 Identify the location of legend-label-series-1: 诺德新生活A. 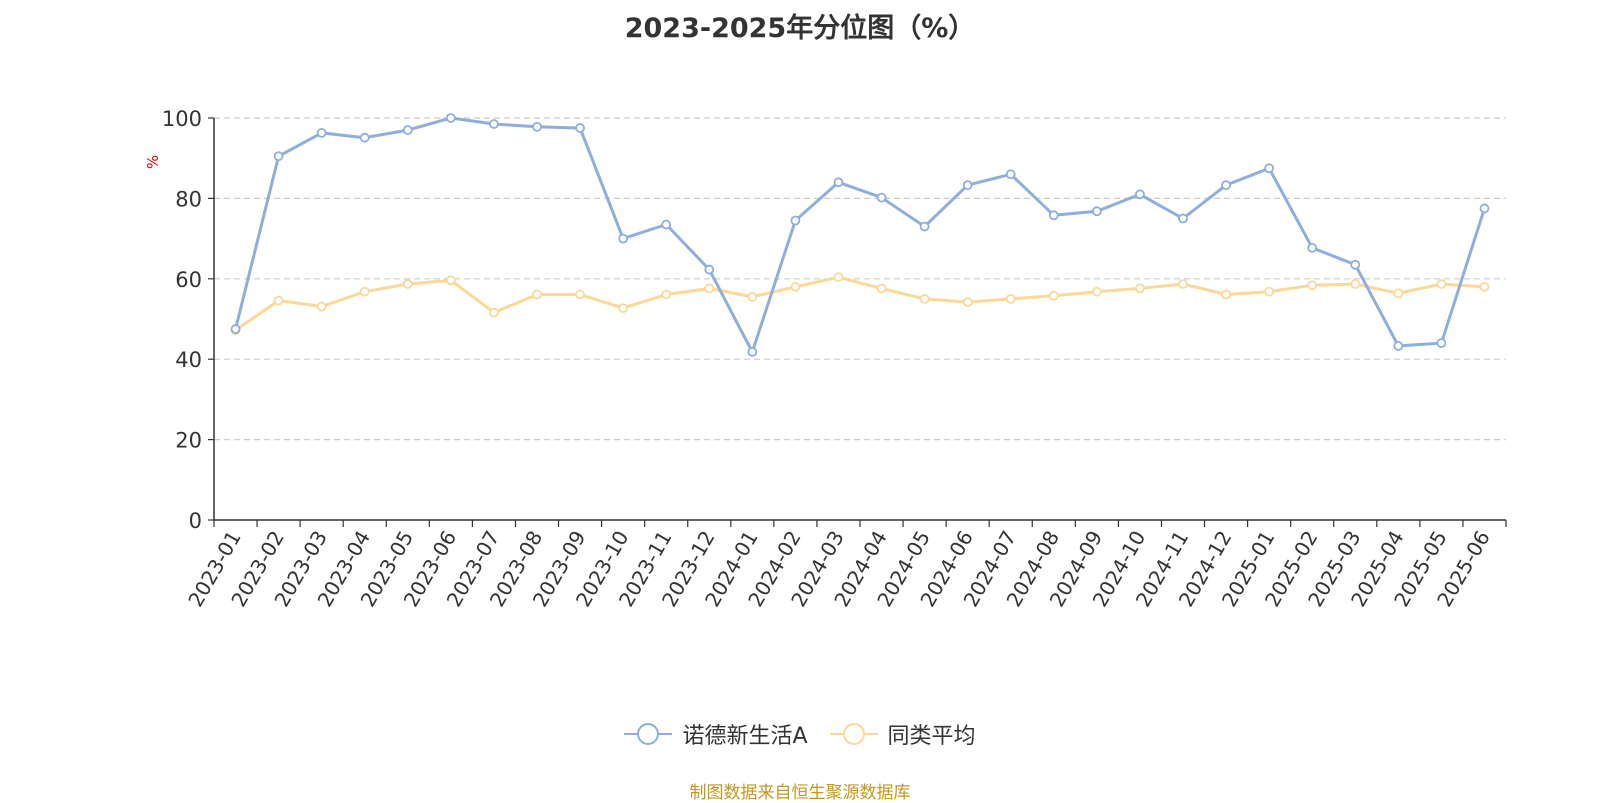
(745, 736).